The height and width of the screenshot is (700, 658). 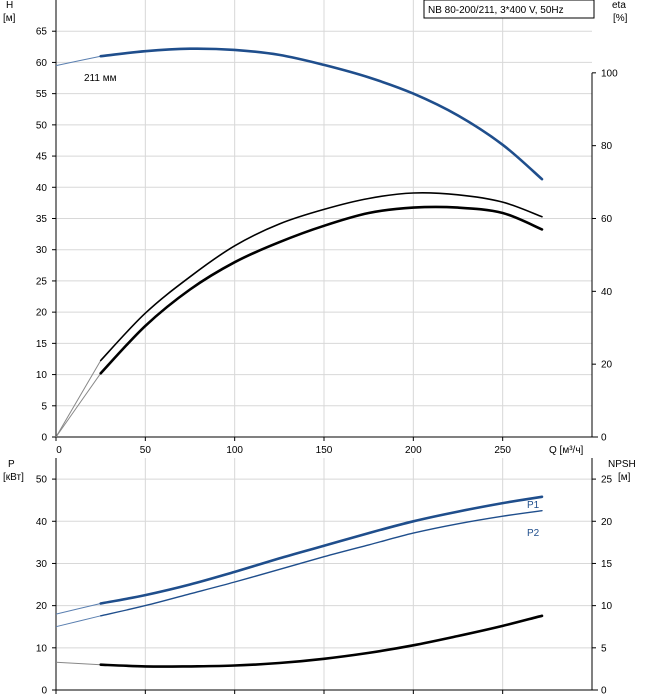 What do you see at coordinates (42, 606) in the screenshot?
I see `bottom-left-tick-label: 20` at bounding box center [42, 606].